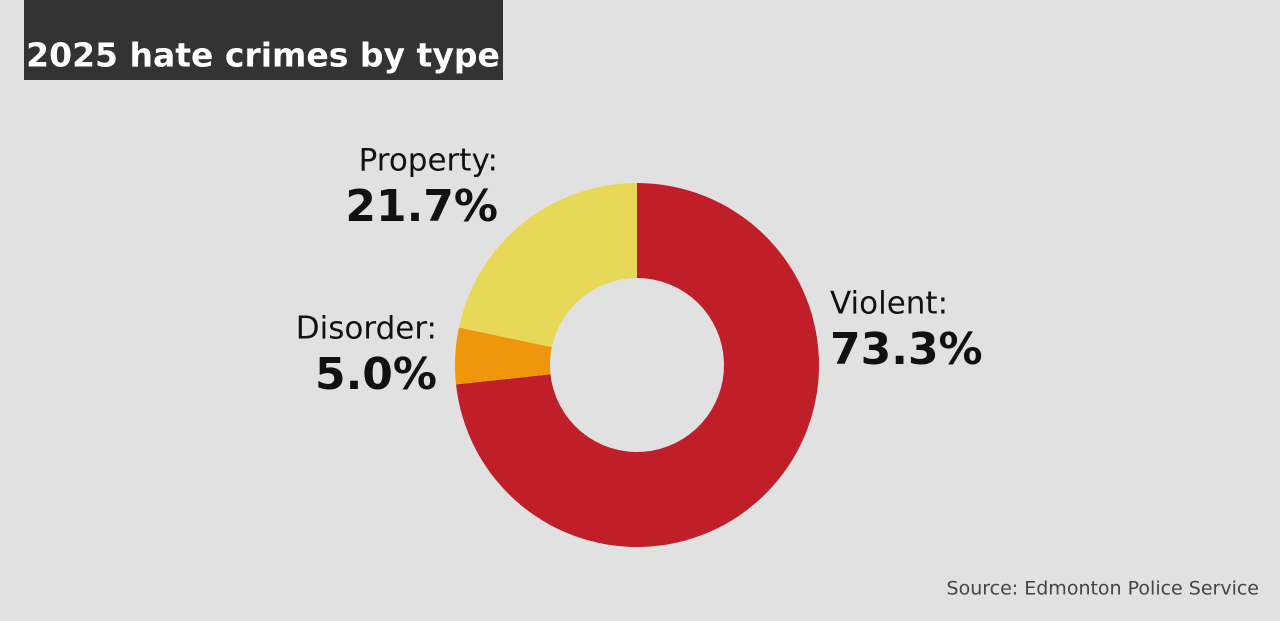 Image resolution: width=1280 pixels, height=621 pixels. What do you see at coordinates (428, 161) in the screenshot?
I see `slice-name: Property:` at bounding box center [428, 161].